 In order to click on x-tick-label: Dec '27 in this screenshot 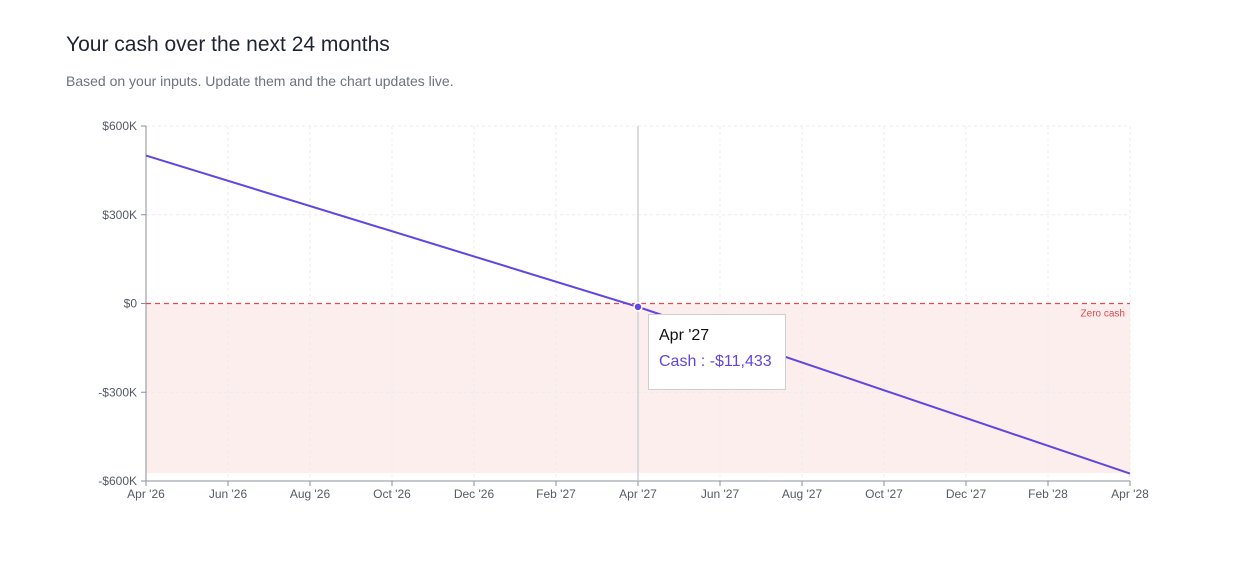, I will do `click(966, 494)`.